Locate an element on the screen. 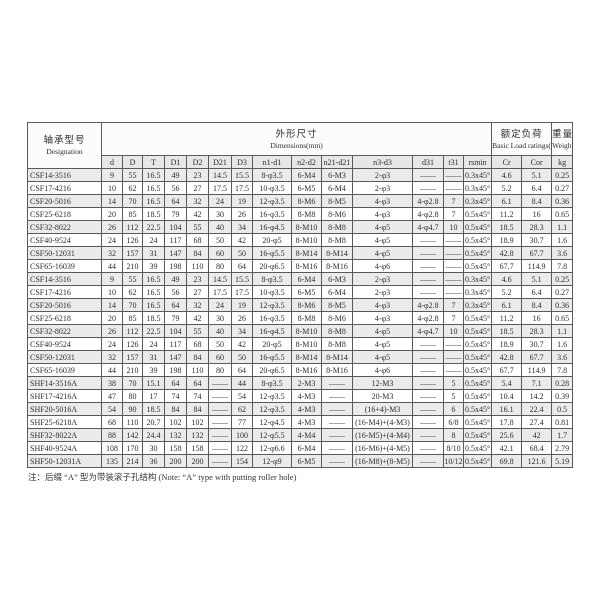 This screenshot has height=600, width=600. value-cell: 10-φ3.5 is located at coordinates (272, 292).